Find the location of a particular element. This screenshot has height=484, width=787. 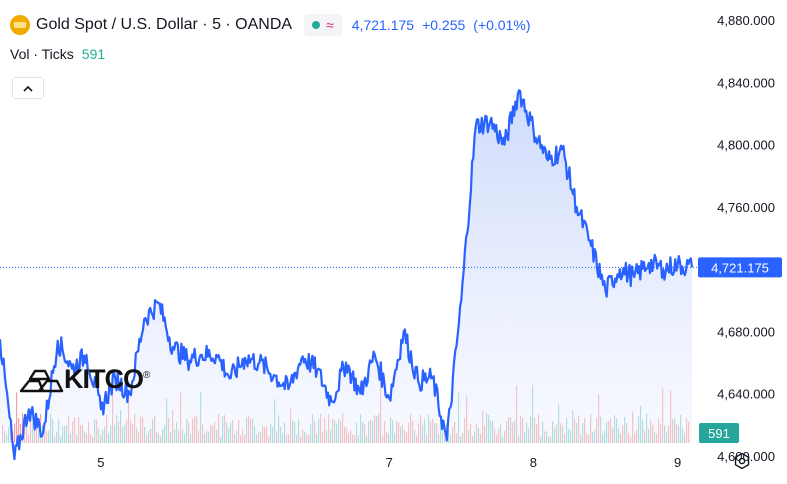

y-tick-label: 4,760.000 is located at coordinates (746, 207).